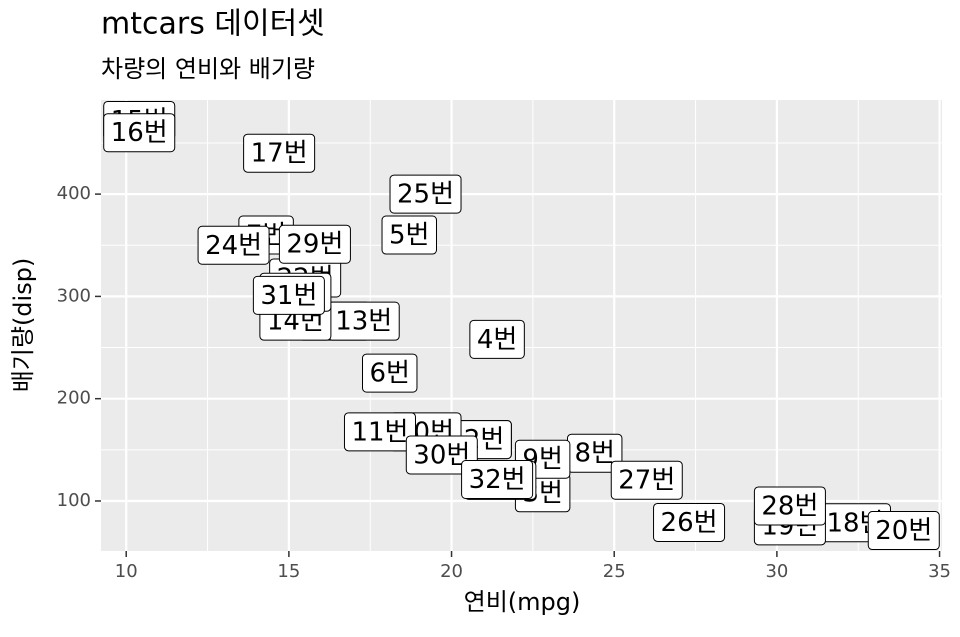  What do you see at coordinates (74, 398) in the screenshot?
I see `y-tick-label: 200` at bounding box center [74, 398].